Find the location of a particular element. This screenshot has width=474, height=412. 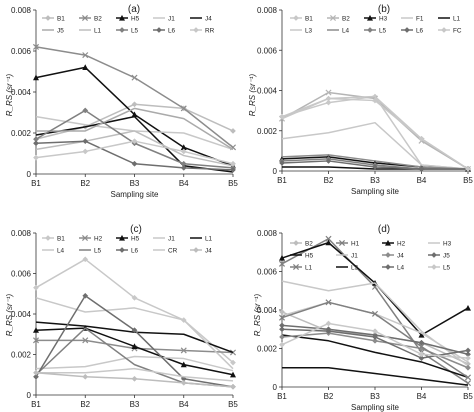

legend-label: L1 is located at coordinates (309, 267).